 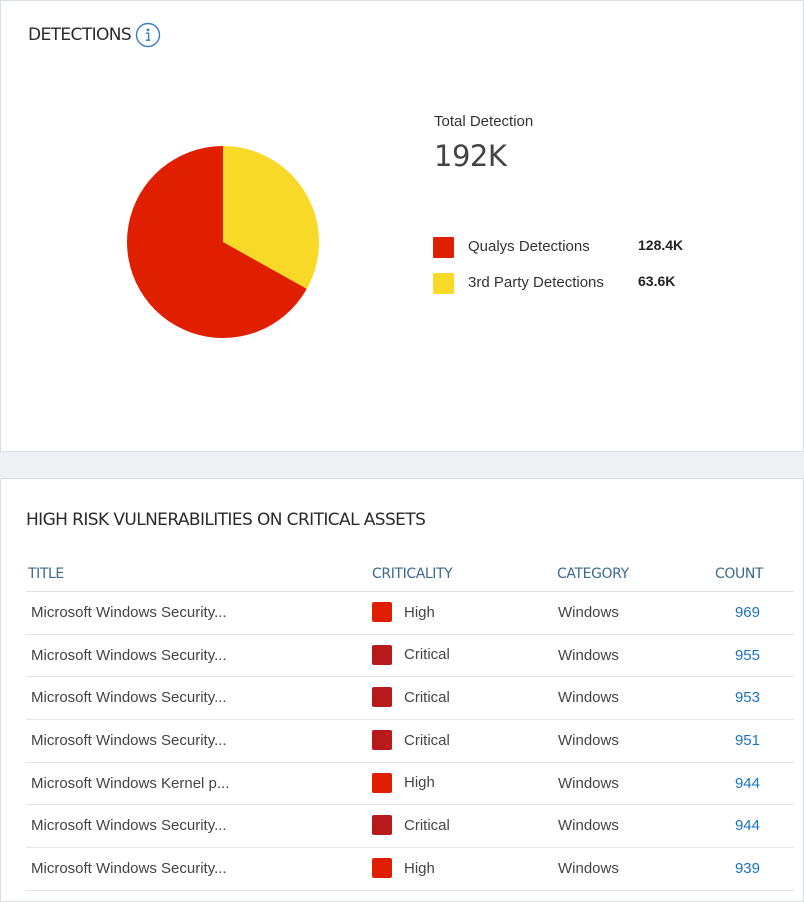 What do you see at coordinates (536, 282) in the screenshot?
I see `legend-label: 3rd Party Detections` at bounding box center [536, 282].